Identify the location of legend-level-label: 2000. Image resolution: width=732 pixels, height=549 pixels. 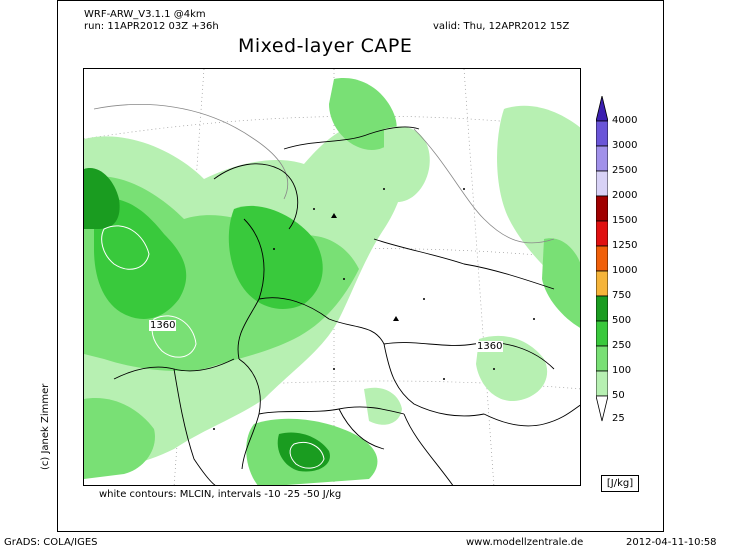
(625, 195).